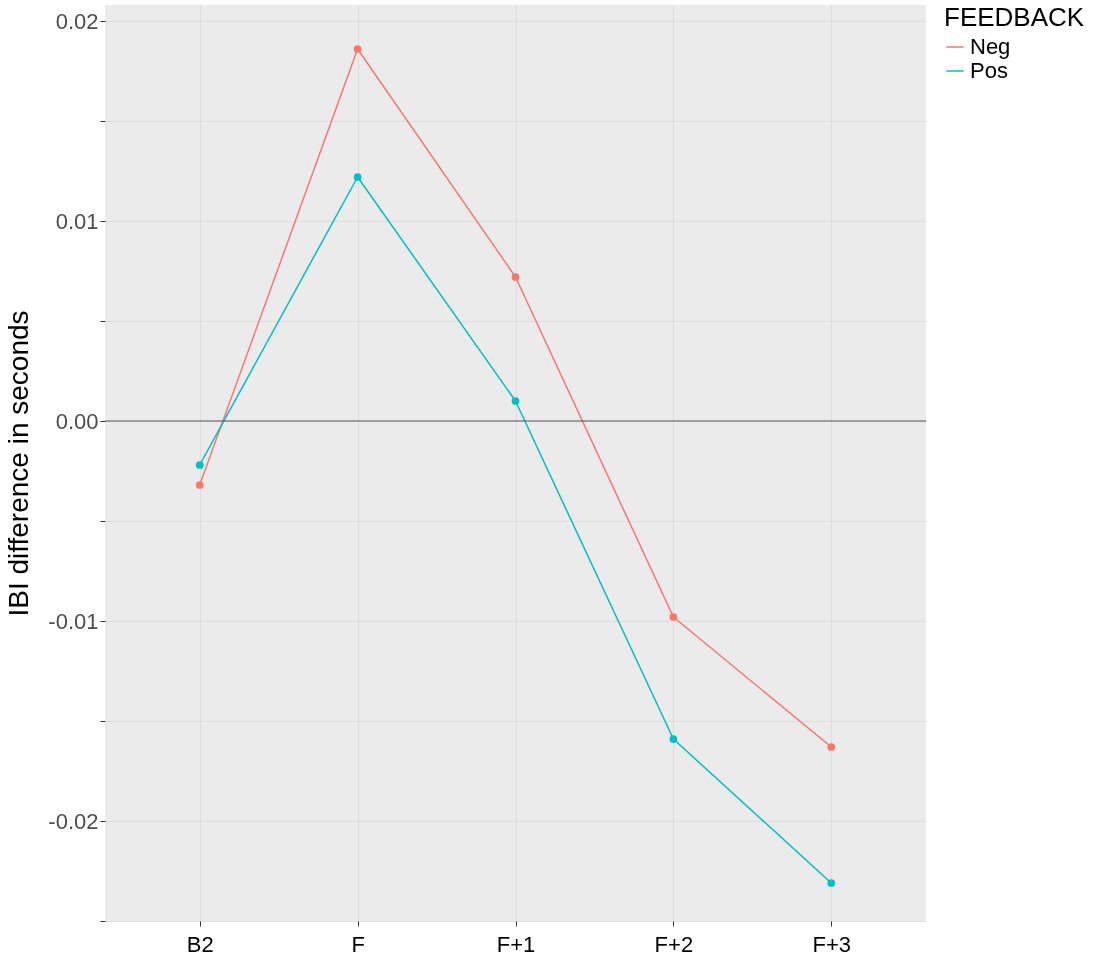 This screenshot has height=978, width=1112. Describe the element at coordinates (77, 221) in the screenshot. I see `y-tick-label: 0.01` at that location.